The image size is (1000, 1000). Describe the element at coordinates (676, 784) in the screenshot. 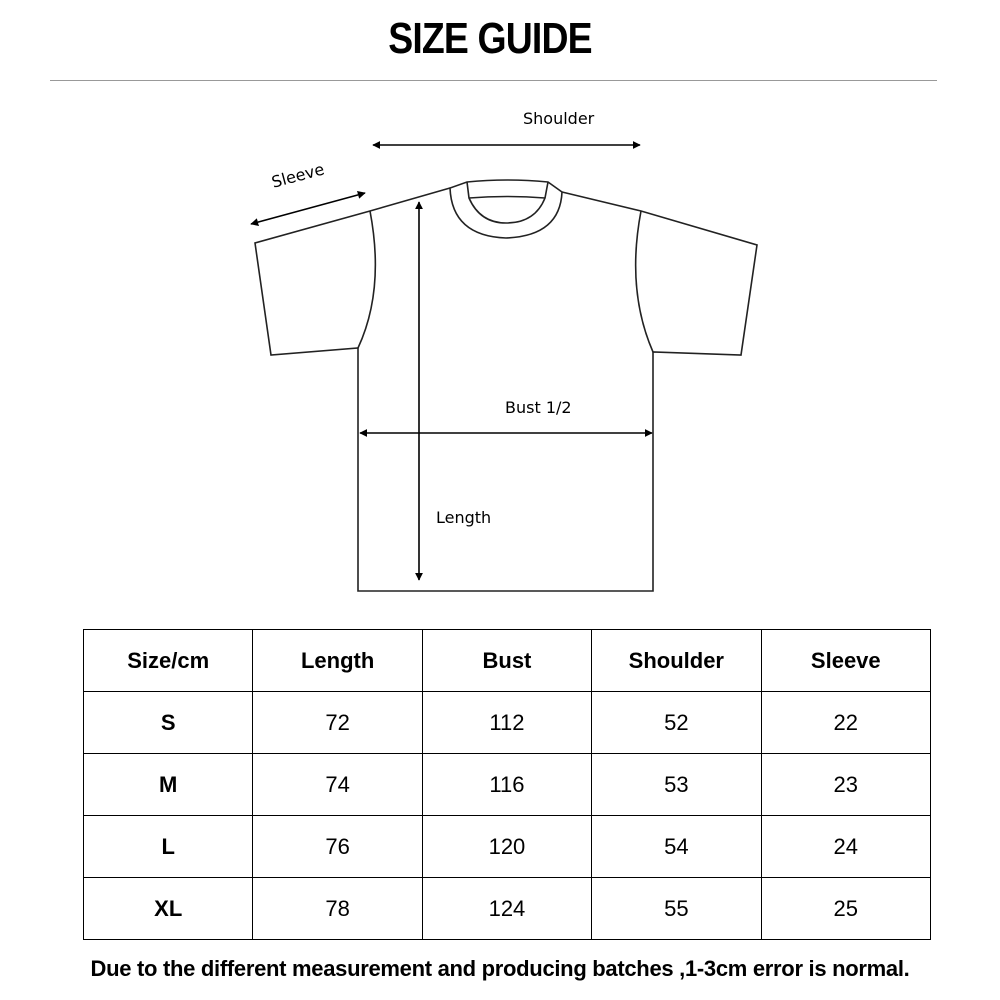

I see `cell: 53` at that location.